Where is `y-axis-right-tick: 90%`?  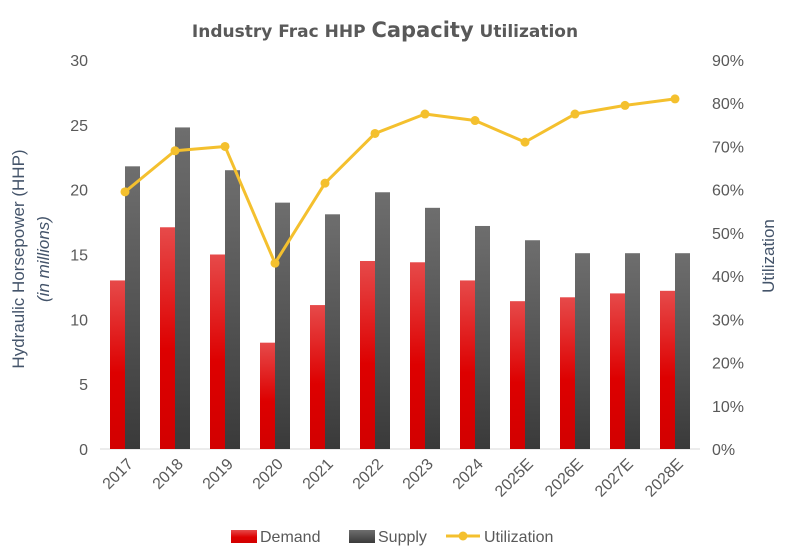
y-axis-right-tick: 90% is located at coordinates (728, 61).